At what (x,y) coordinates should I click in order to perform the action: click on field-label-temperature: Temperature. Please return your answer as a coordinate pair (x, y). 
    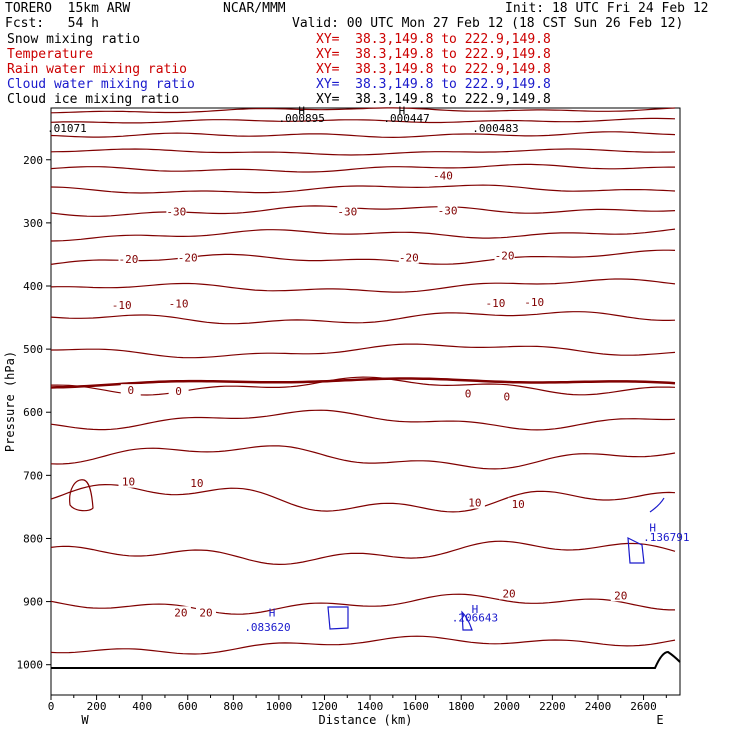
    Looking at the image, I should click on (50, 54).